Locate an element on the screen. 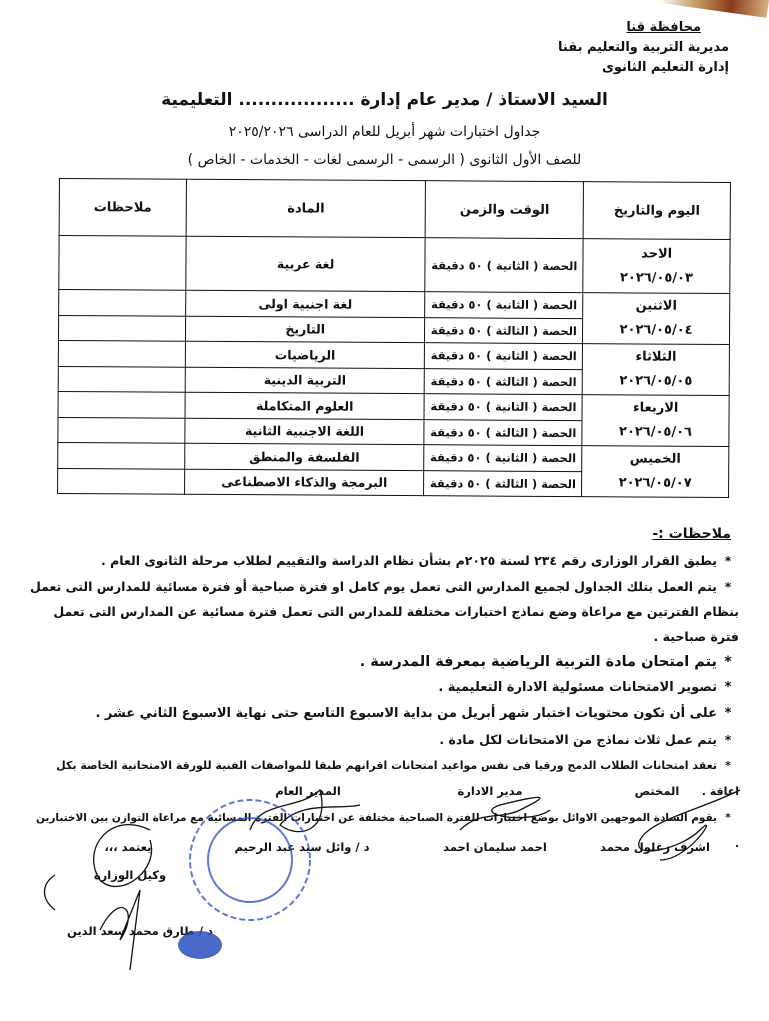 This screenshot has width=769, height=1021. sig-general-director-name: د / وائل سيد عبد الرحيم is located at coordinates (302, 847).